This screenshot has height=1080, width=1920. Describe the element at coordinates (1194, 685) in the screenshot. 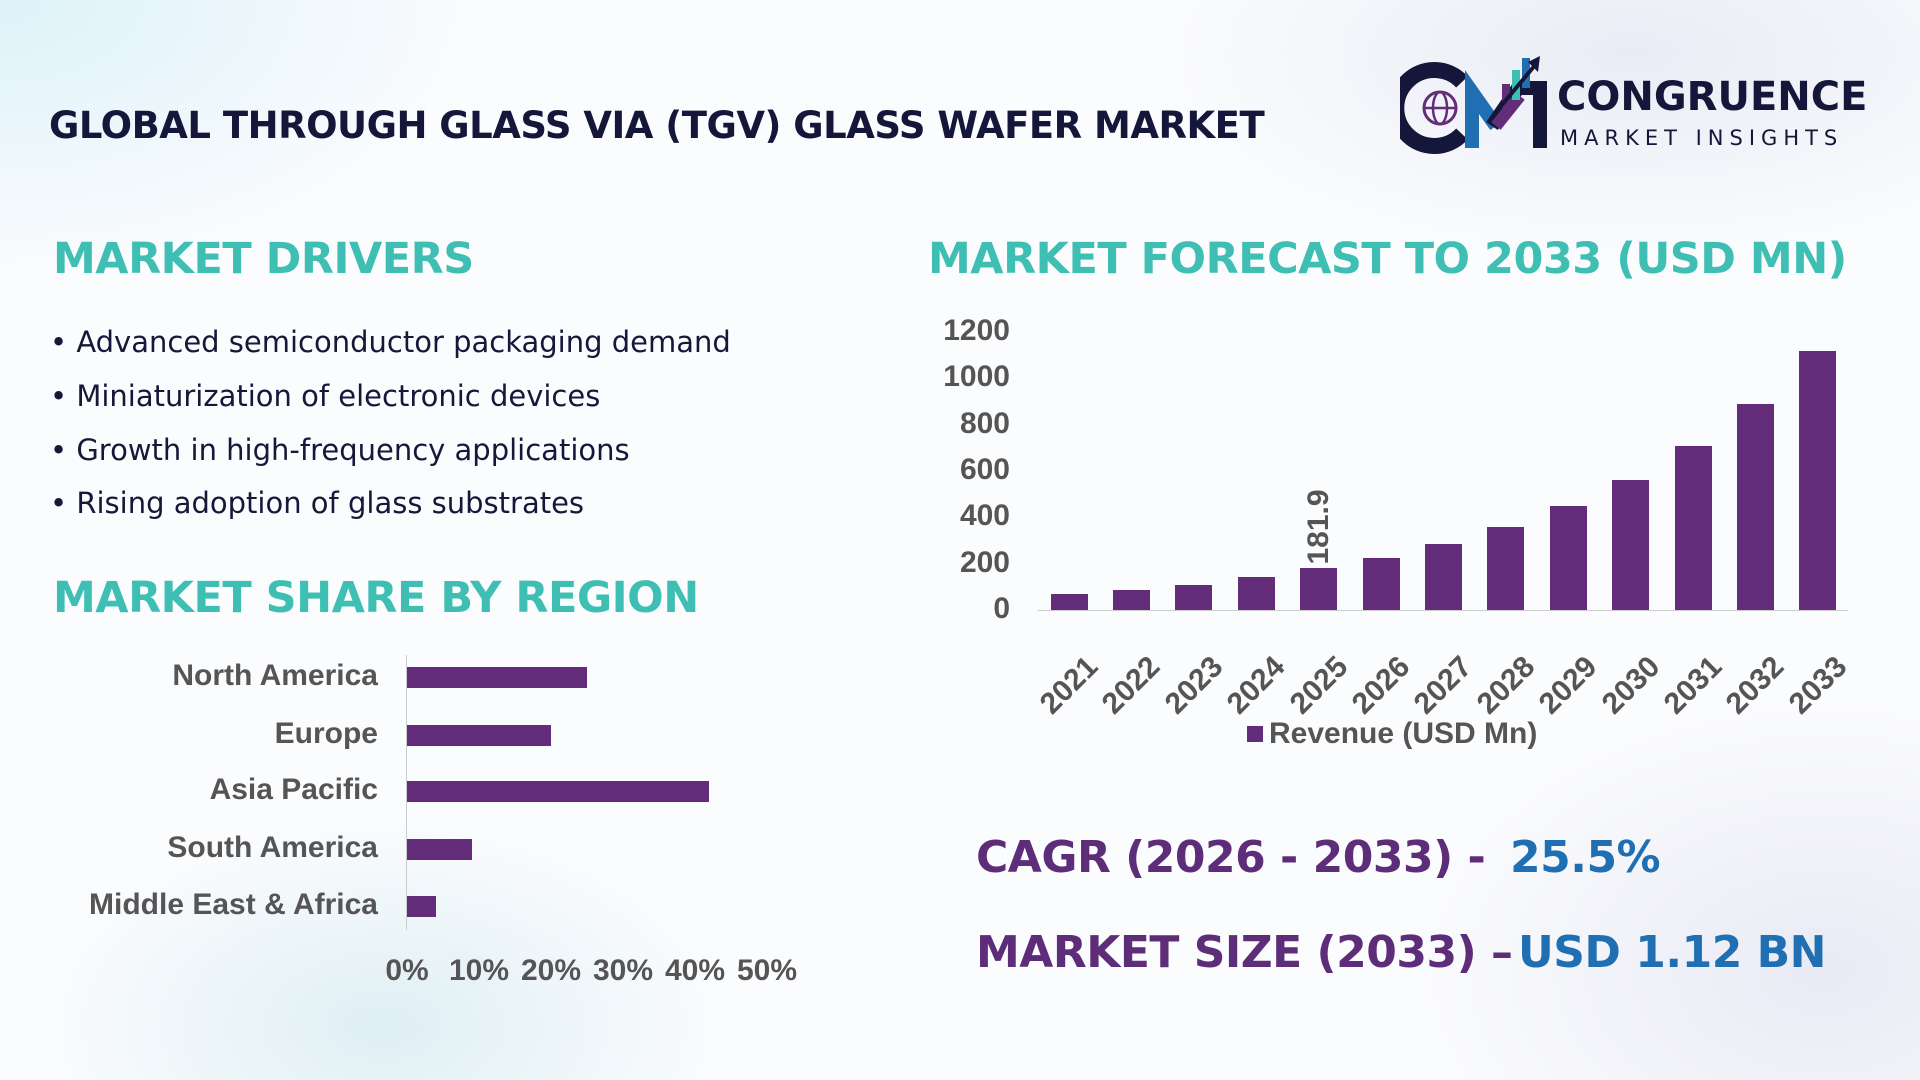

I see `forecast-x-tick: 2023` at that location.